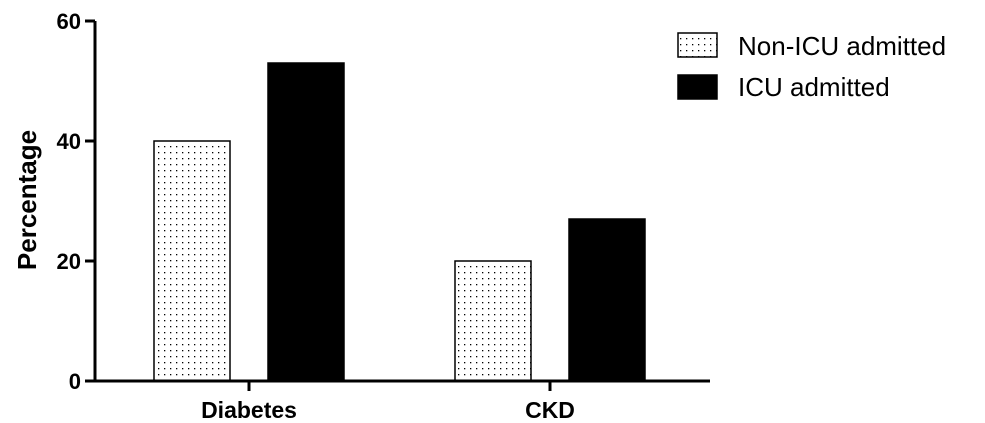  What do you see at coordinates (69, 141) in the screenshot?
I see `y-tick-label-40: 40` at bounding box center [69, 141].